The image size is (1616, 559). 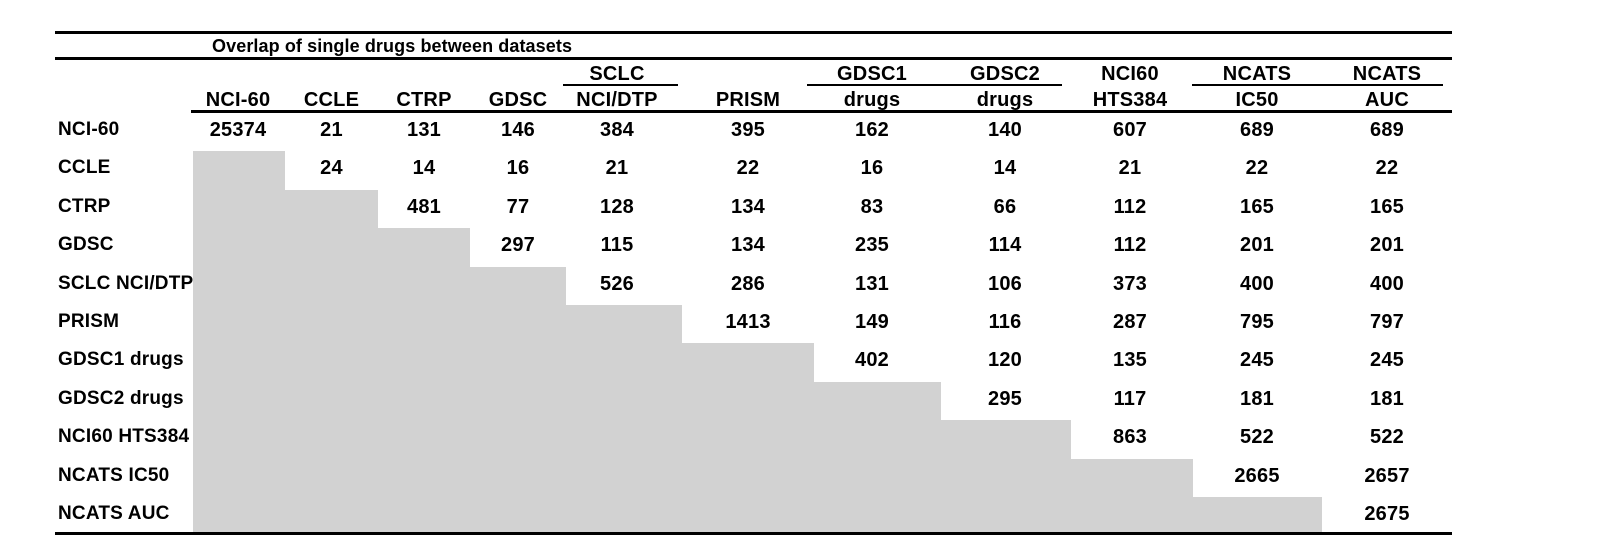 I want to click on column-header: IC50, so click(x=1257, y=100).